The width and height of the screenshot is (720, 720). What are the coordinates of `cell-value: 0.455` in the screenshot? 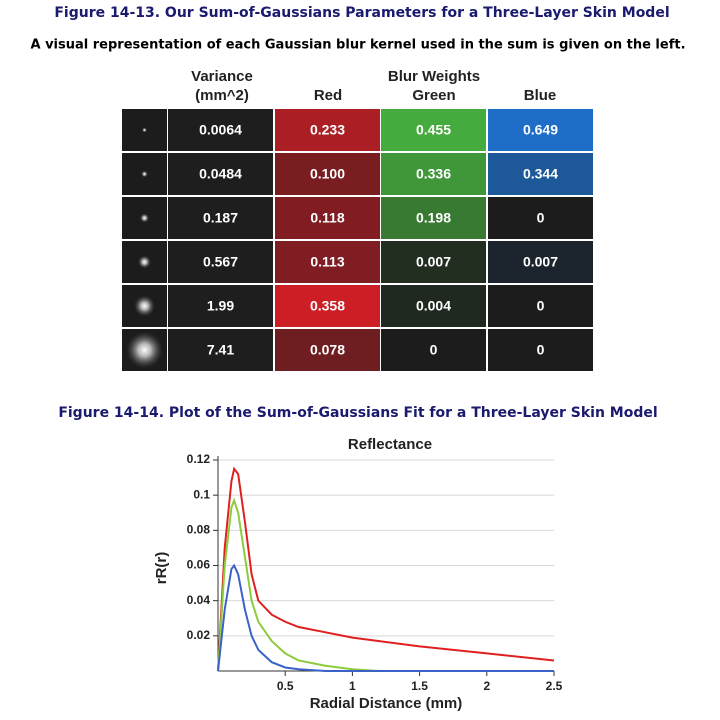 It's located at (433, 130).